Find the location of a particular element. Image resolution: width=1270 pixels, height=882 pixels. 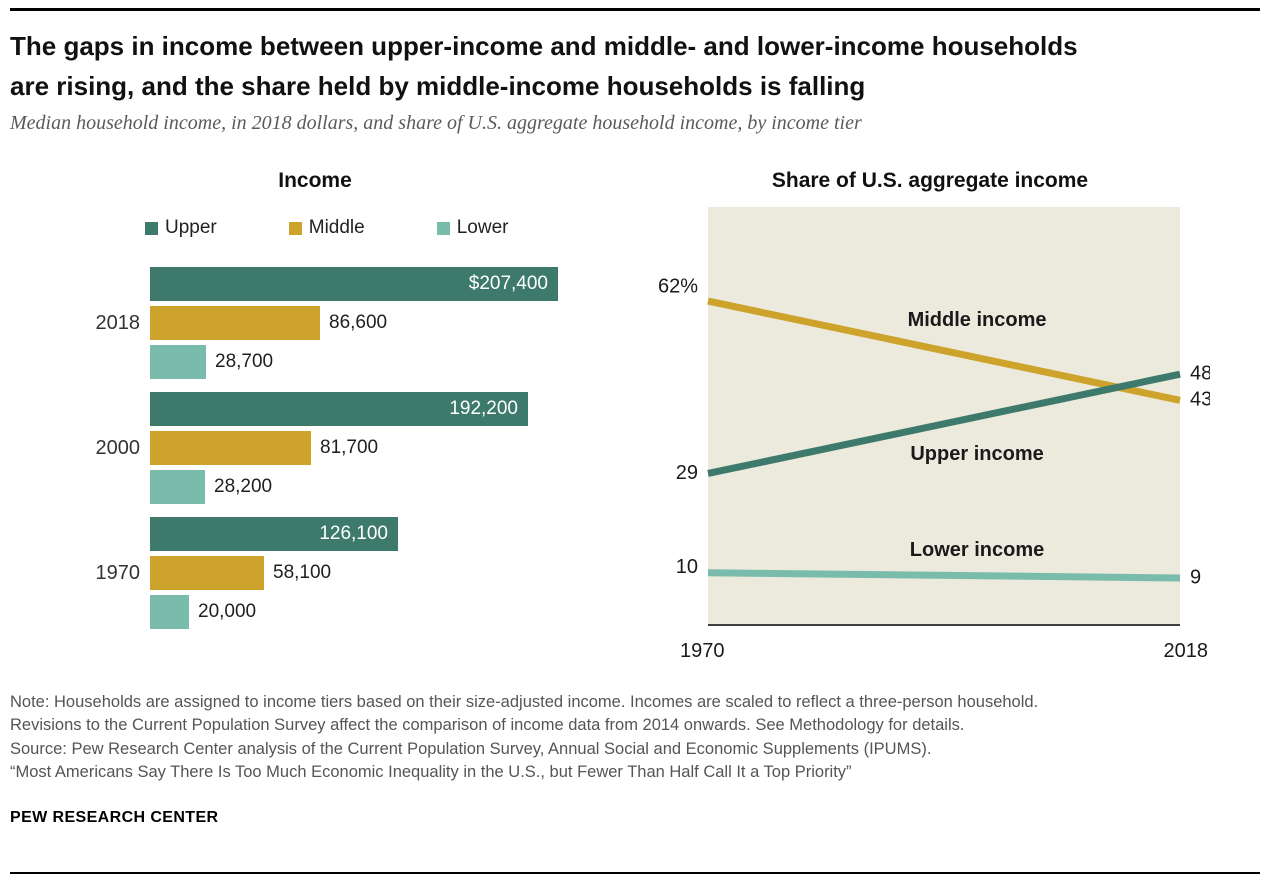

upper-income-bar: 126,100 is located at coordinates (274, 534).